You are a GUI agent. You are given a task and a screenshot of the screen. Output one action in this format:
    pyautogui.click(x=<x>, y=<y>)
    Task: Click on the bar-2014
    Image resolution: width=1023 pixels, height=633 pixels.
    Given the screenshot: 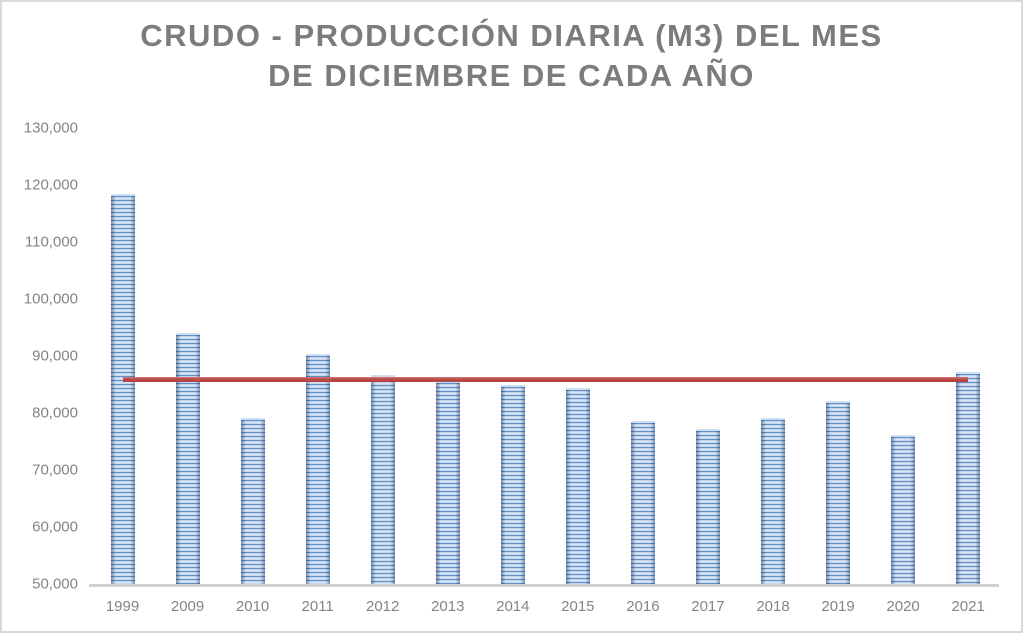 What is the action you would take?
    pyautogui.click(x=512, y=484)
    